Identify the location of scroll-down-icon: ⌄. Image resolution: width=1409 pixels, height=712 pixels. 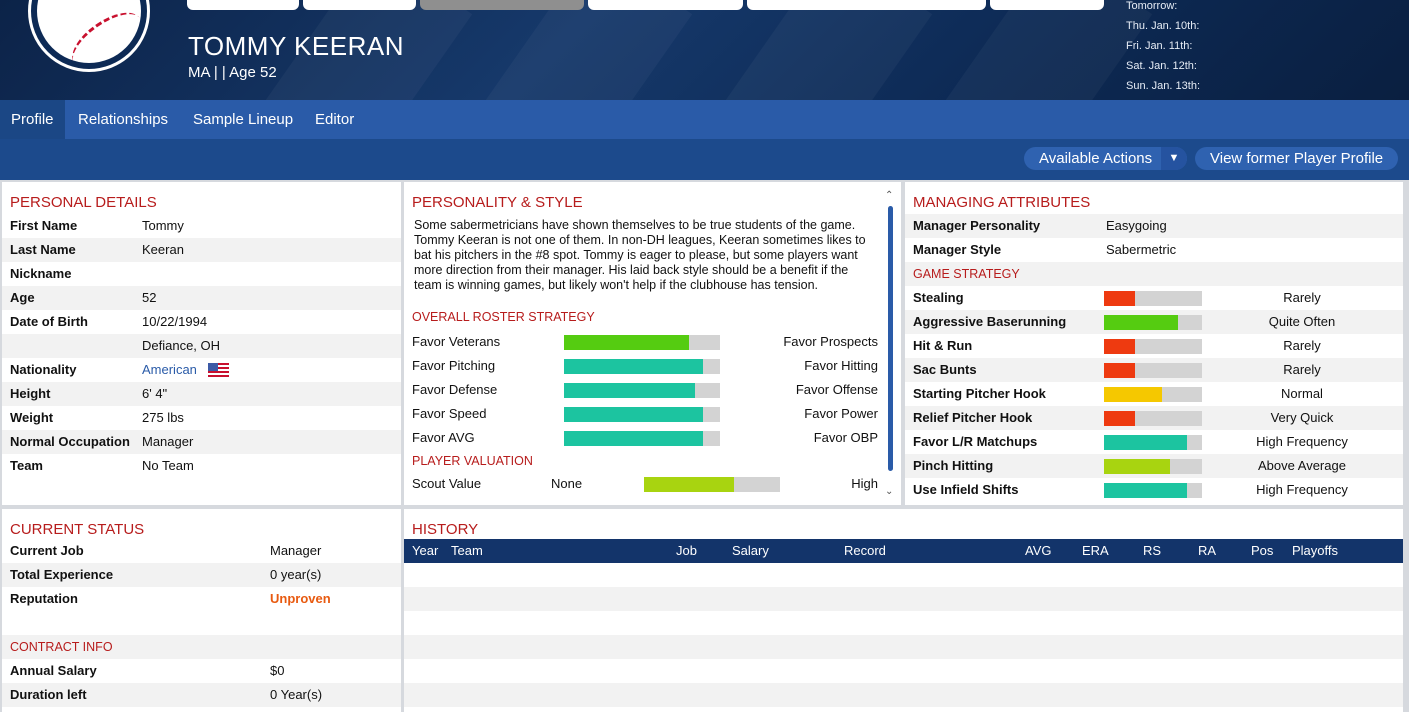
(889, 491).